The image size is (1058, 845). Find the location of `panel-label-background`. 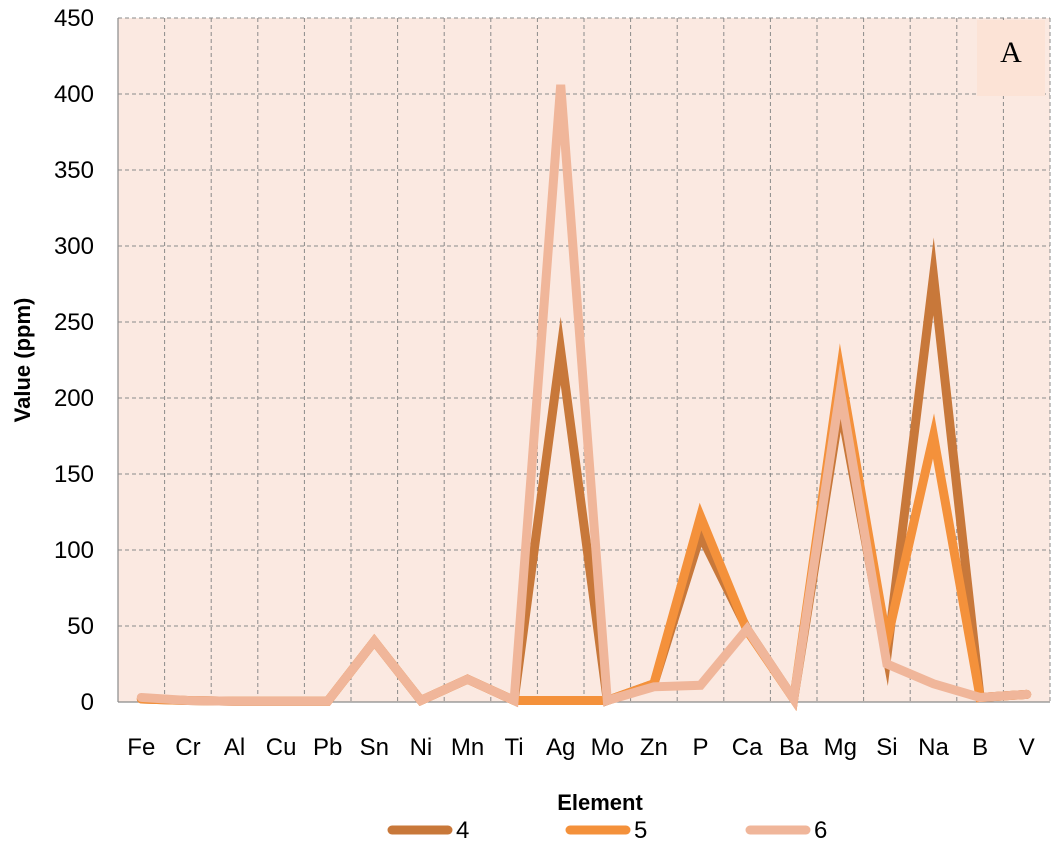

panel-label-background is located at coordinates (1011, 58).